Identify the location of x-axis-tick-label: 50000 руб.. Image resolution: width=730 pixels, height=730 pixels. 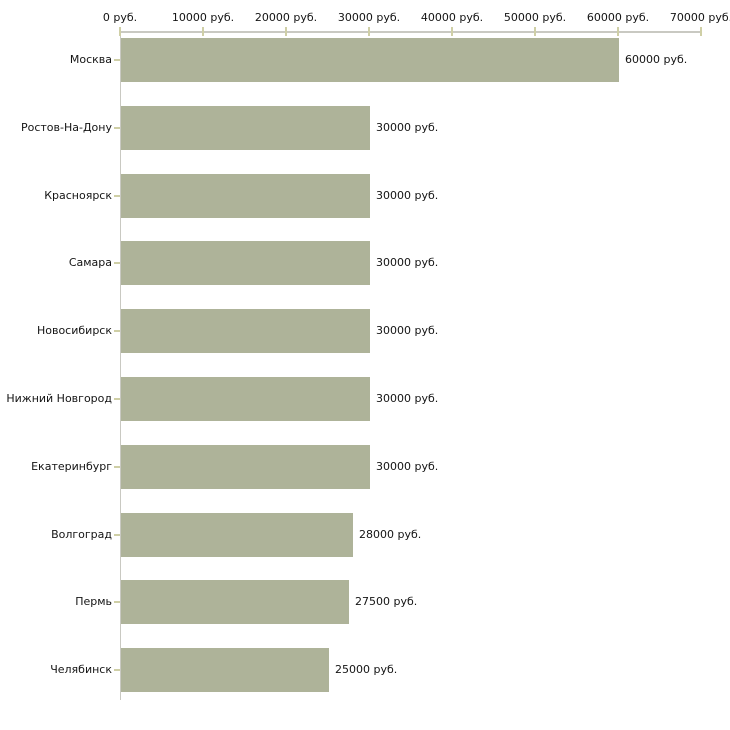
(535, 17).